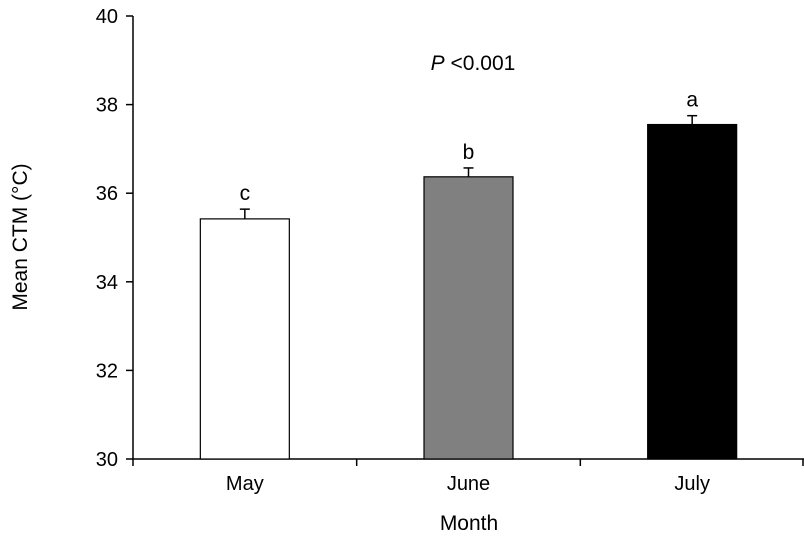  I want to click on significance-letter: a, so click(692, 100).